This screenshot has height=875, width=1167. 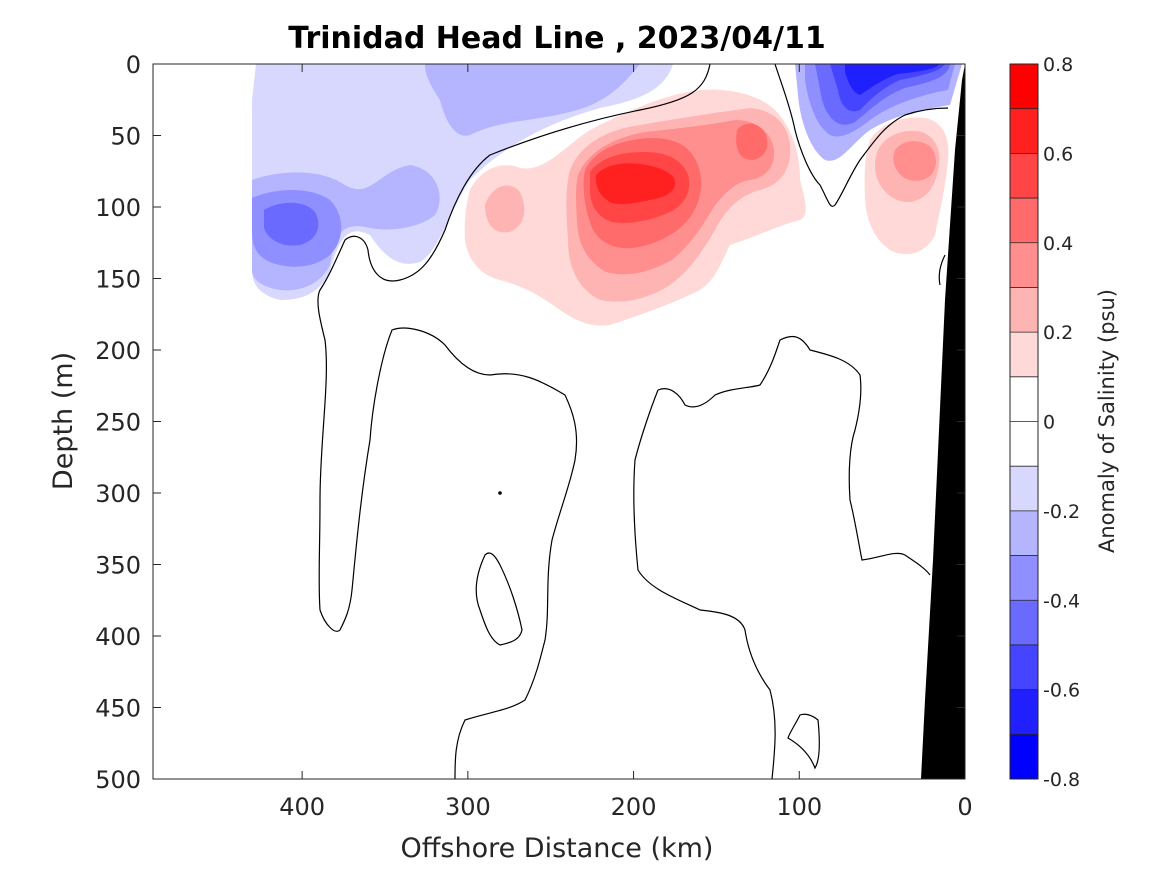 What do you see at coordinates (125, 137) in the screenshot?
I see `y-tick-label: 50` at bounding box center [125, 137].